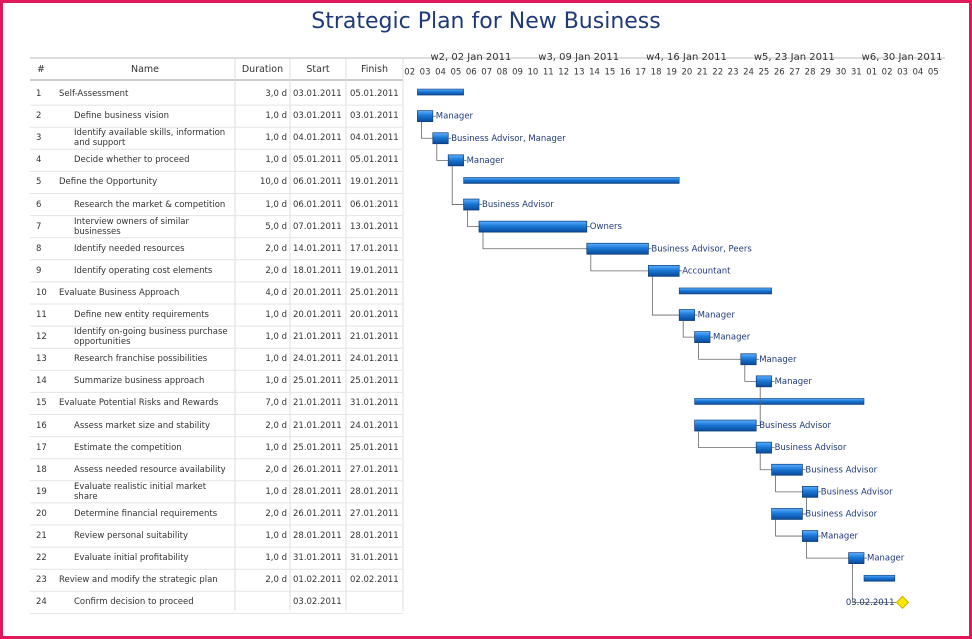 The height and width of the screenshot is (639, 972). I want to click on finish-date: 13.01.2011, so click(374, 226).